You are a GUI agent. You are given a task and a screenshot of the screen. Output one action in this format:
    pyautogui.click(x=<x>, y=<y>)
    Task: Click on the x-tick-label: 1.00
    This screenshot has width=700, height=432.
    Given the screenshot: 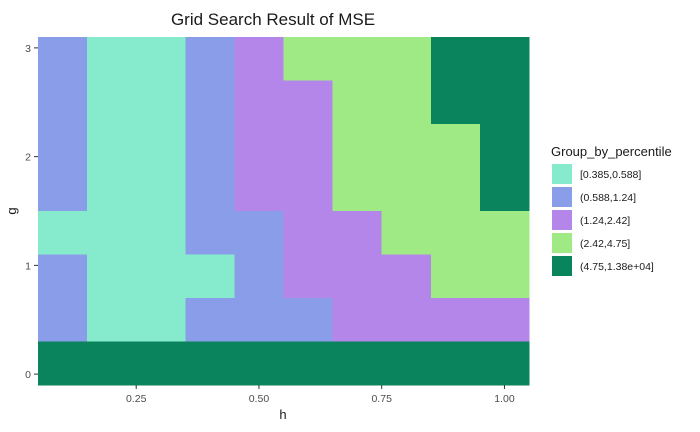 What is the action you would take?
    pyautogui.click(x=504, y=399)
    